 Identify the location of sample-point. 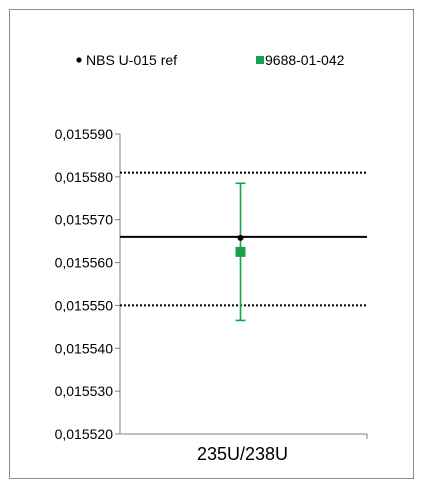
(240, 251).